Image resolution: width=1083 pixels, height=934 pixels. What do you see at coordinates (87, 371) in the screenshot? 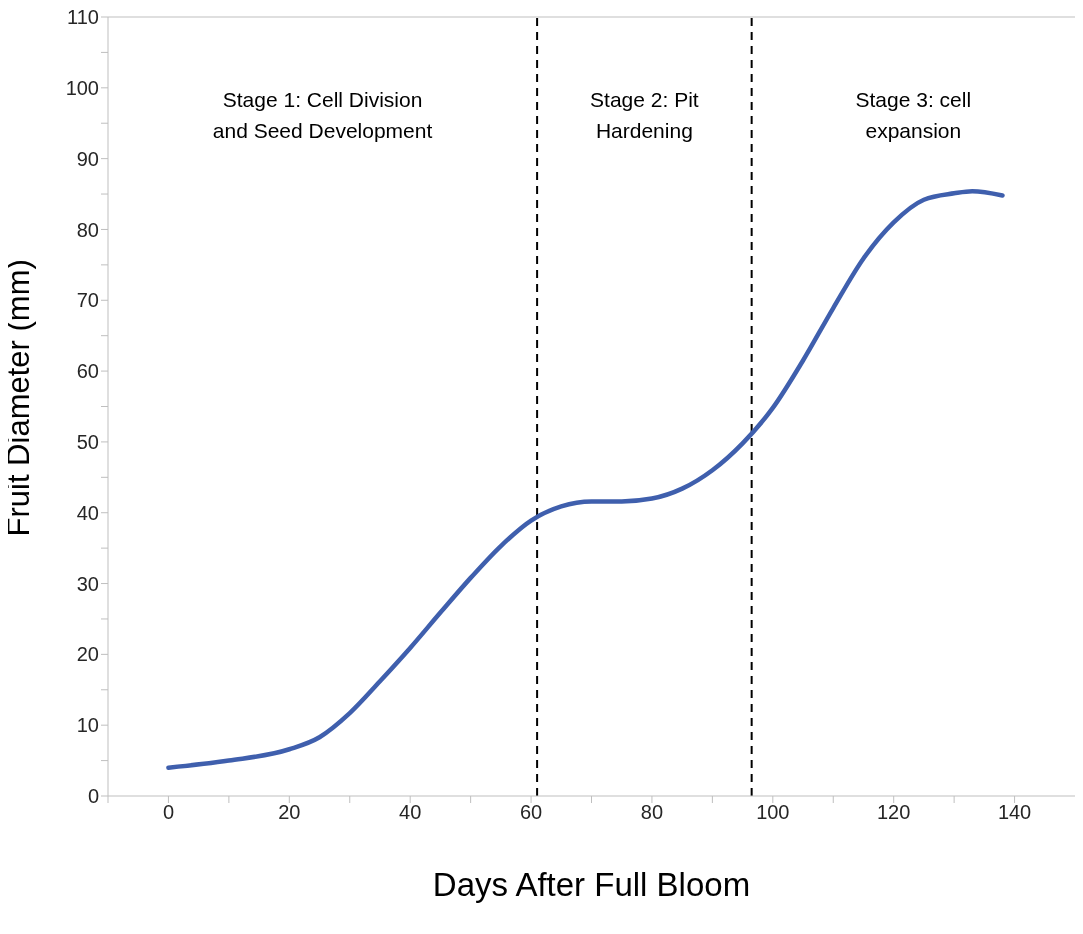
I see `y-tick-label: 60` at bounding box center [87, 371].